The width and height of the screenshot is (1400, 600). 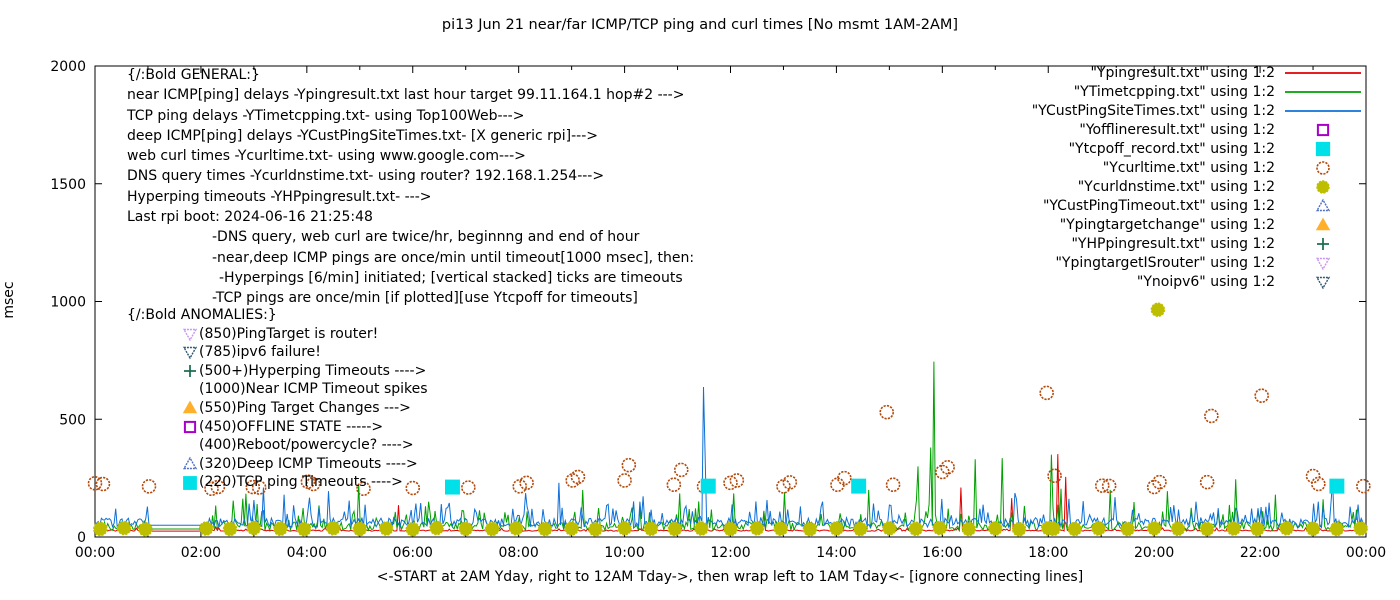 I want to click on anomaly-item: (320)Deep ICMP Timeouts ---->, so click(x=277, y=464).